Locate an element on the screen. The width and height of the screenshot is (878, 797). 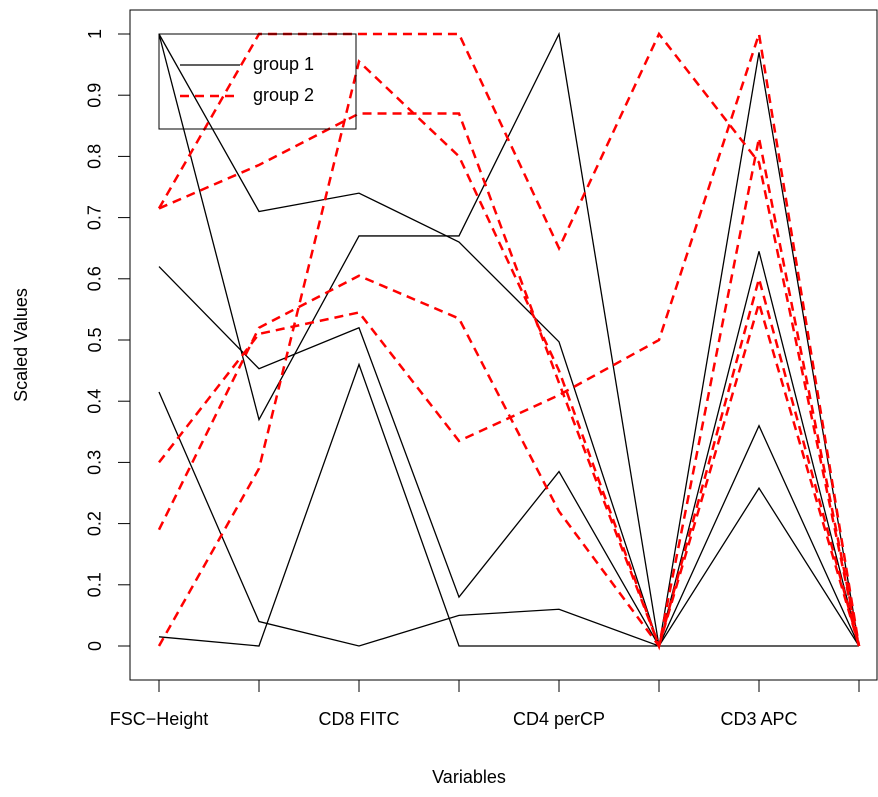
legend-label: group 2 is located at coordinates (283, 95).